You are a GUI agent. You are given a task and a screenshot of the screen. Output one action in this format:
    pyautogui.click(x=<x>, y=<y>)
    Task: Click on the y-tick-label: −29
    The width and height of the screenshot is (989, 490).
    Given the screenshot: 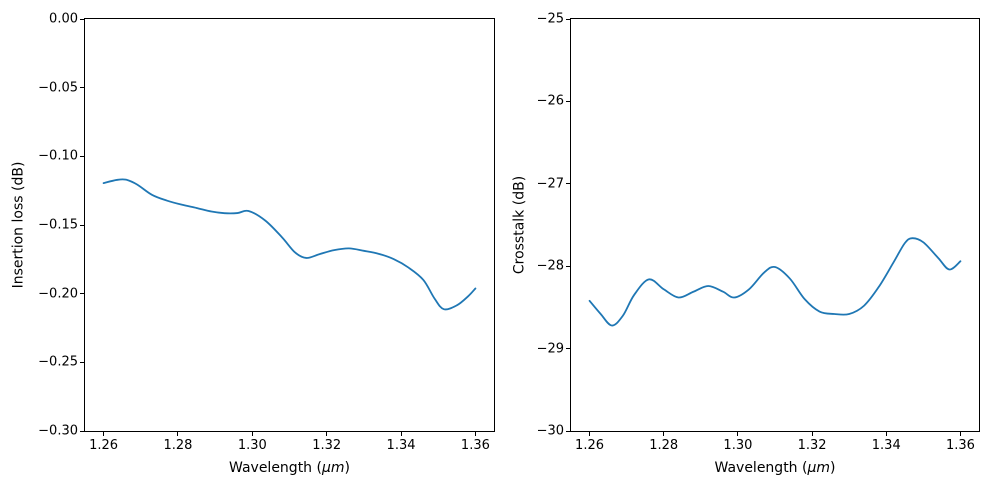 What is the action you would take?
    pyautogui.click(x=550, y=349)
    